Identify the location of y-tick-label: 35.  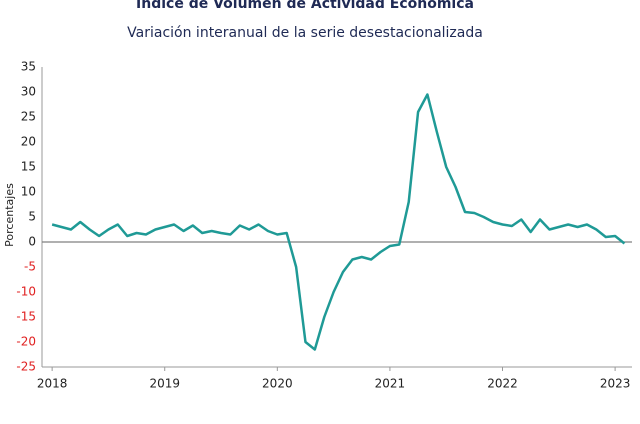
(28, 67).